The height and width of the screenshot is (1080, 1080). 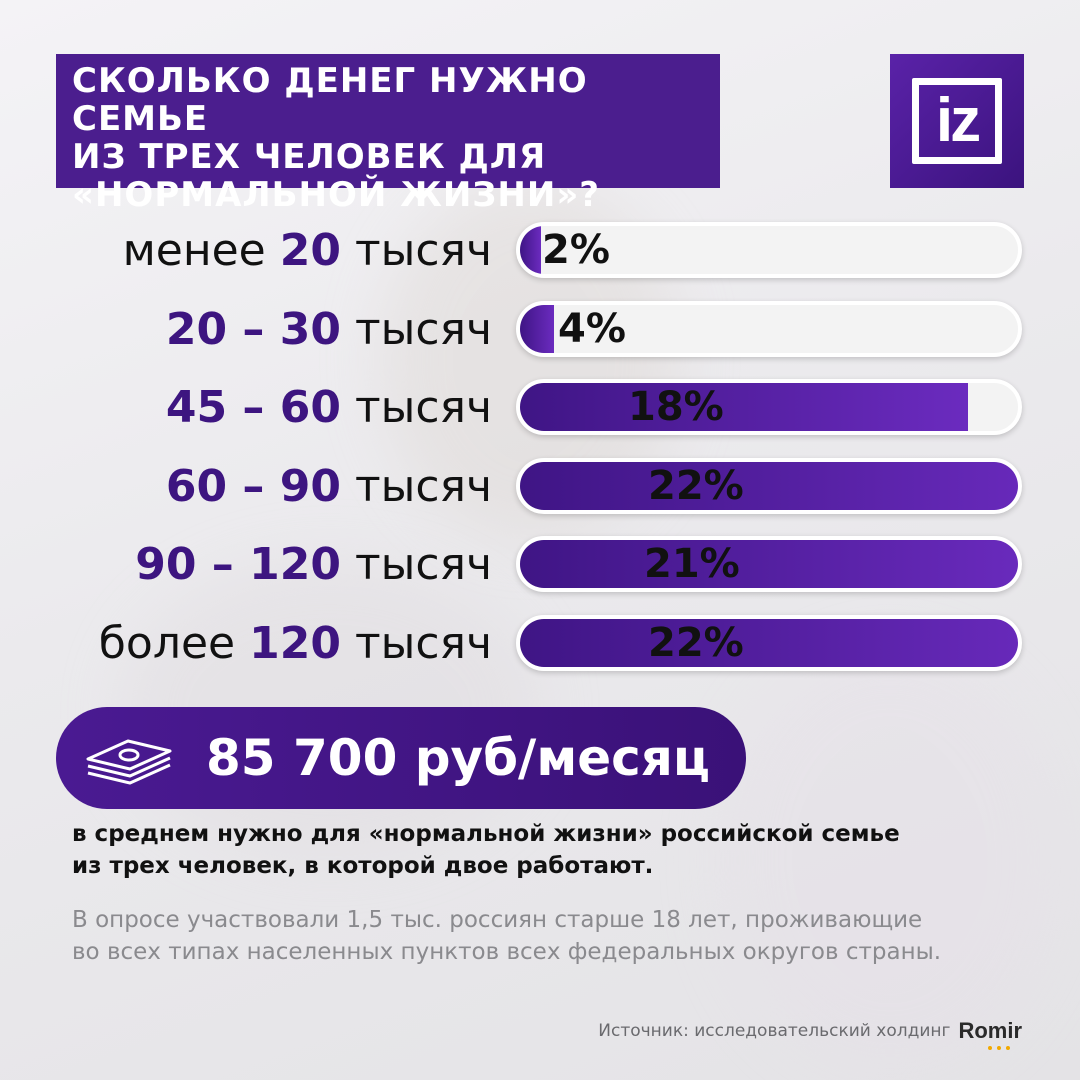 What do you see at coordinates (309, 157) in the screenshot?
I see `title-line: ИЗ ТРЕХ ЧЕЛОВЕК ДЛЯ` at bounding box center [309, 157].